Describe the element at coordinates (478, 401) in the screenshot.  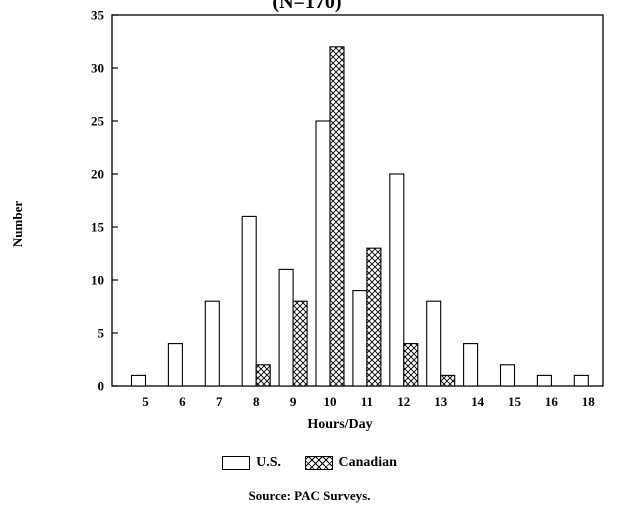
I see `x-tick-label: 14` at that location.